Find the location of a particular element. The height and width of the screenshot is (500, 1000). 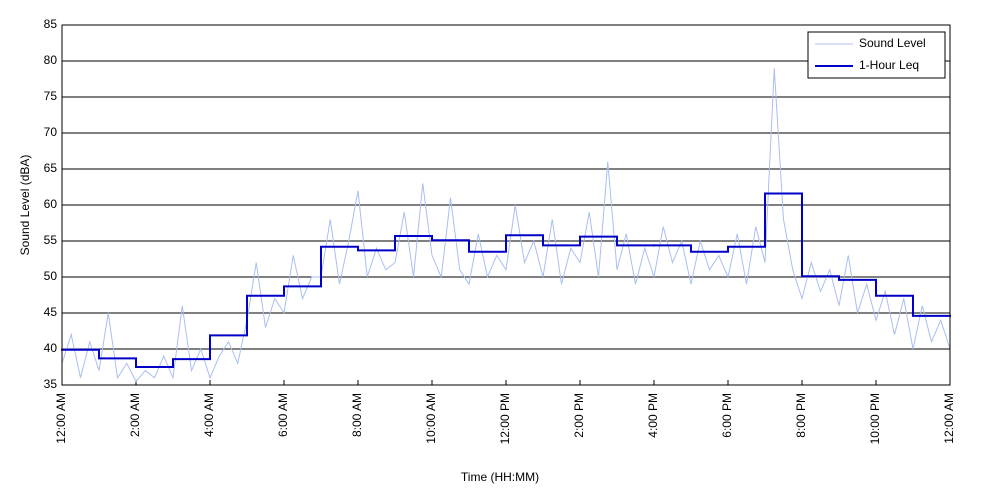

x-tick-label: 2:00 AM is located at coordinates (135, 415).